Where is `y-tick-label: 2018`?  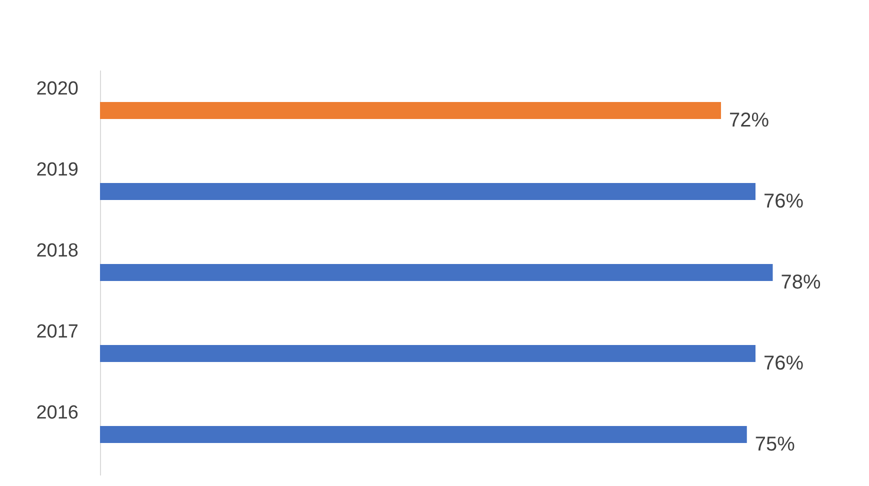 y-tick-label: 2018 is located at coordinates (57, 251).